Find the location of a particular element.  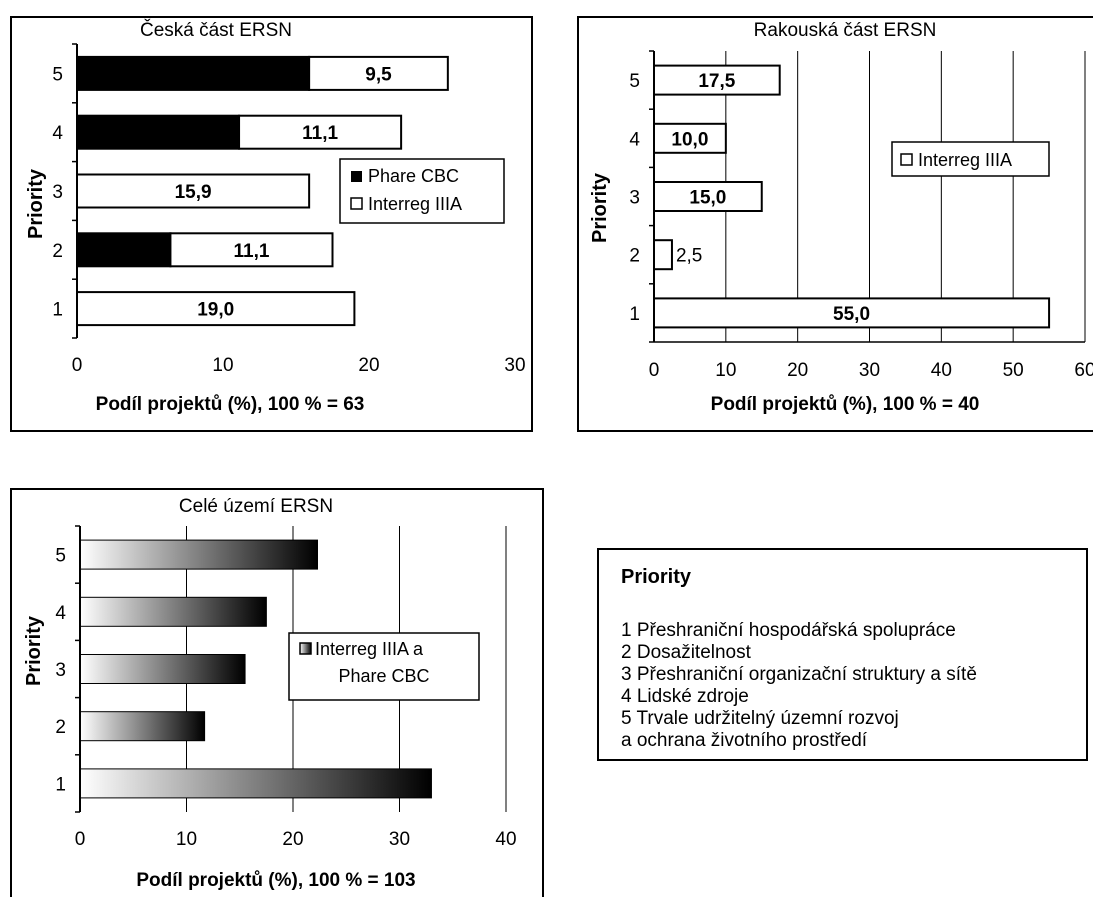

legend-label-line2: Phare CBC is located at coordinates (383, 676).